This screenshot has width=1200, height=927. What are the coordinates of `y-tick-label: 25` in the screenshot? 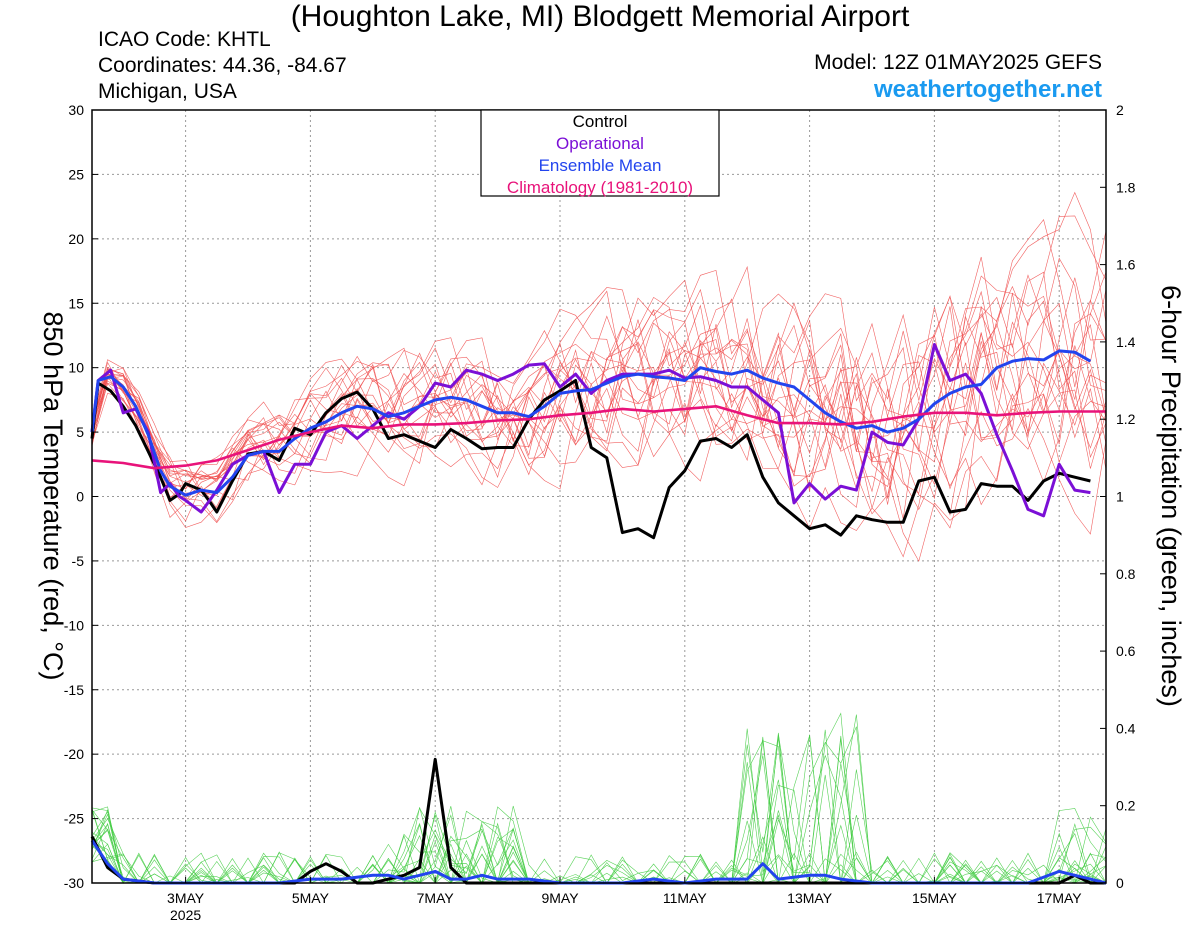 It's located at (76, 174).